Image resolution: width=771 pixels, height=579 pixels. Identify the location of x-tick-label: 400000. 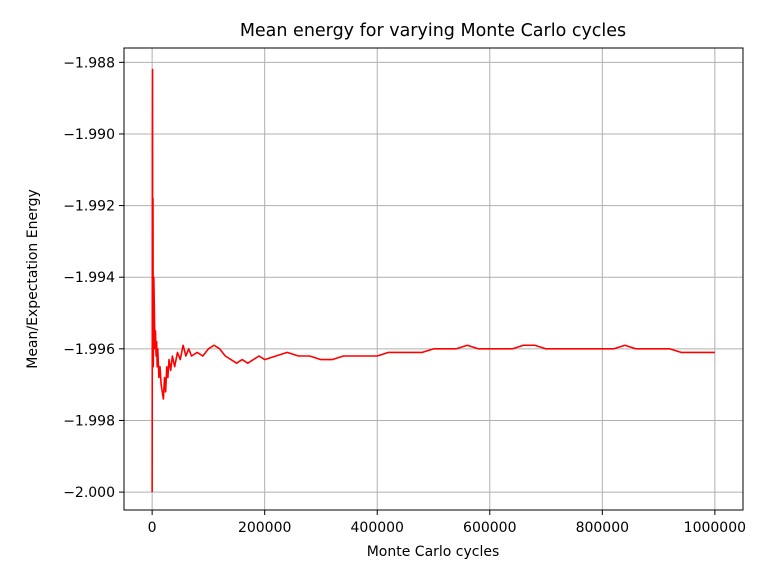
(377, 528).